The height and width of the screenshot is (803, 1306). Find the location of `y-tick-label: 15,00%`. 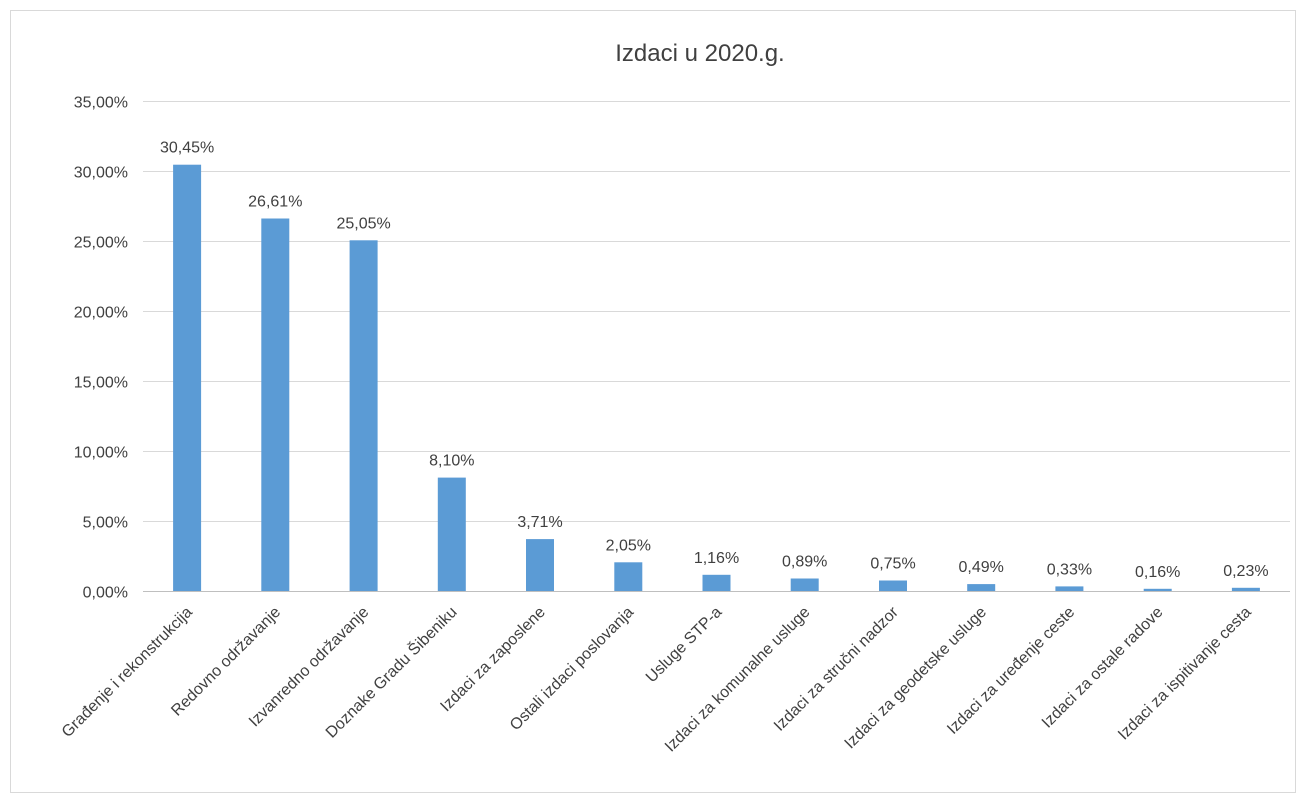

y-tick-label: 15,00% is located at coordinates (101, 383).